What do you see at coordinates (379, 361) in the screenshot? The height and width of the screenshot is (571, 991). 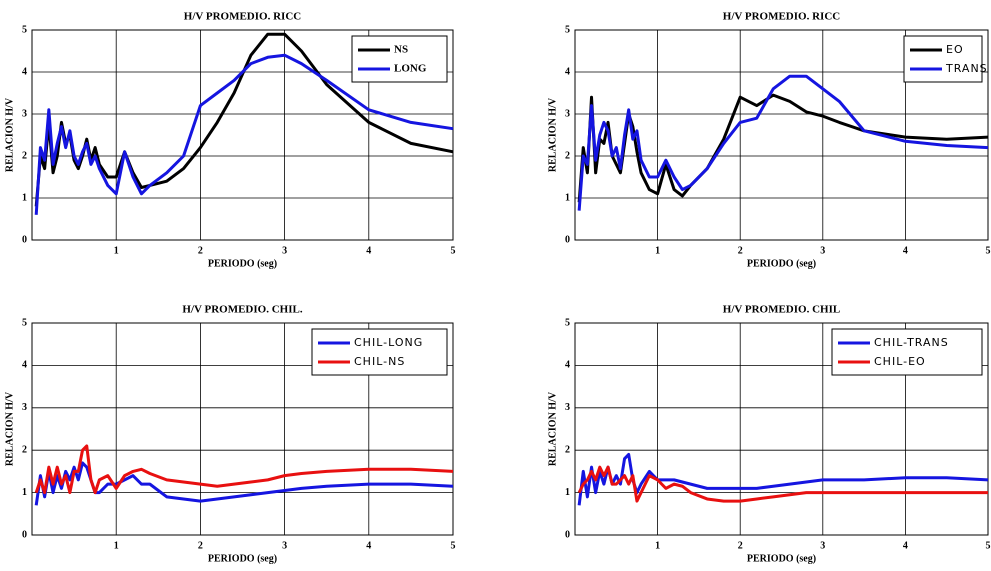 I see `legend-label: CHIL-NS` at bounding box center [379, 361].